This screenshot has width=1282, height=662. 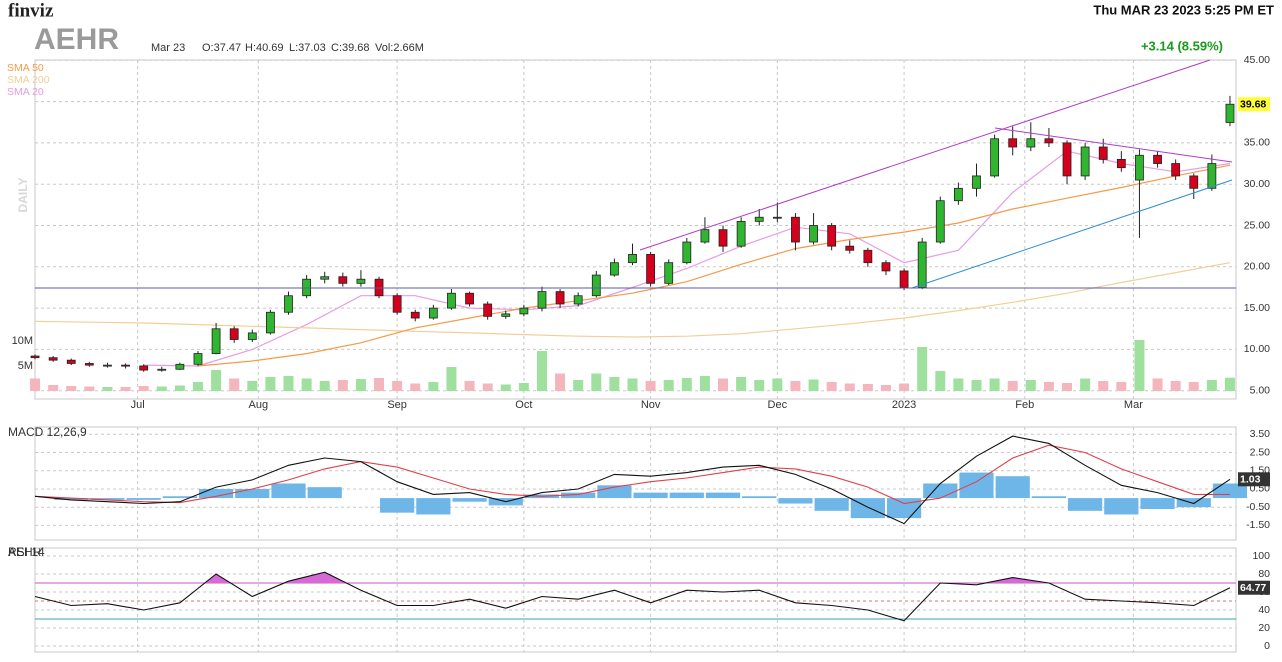 I want to click on quote-high: H:40.69, so click(x=264, y=48).